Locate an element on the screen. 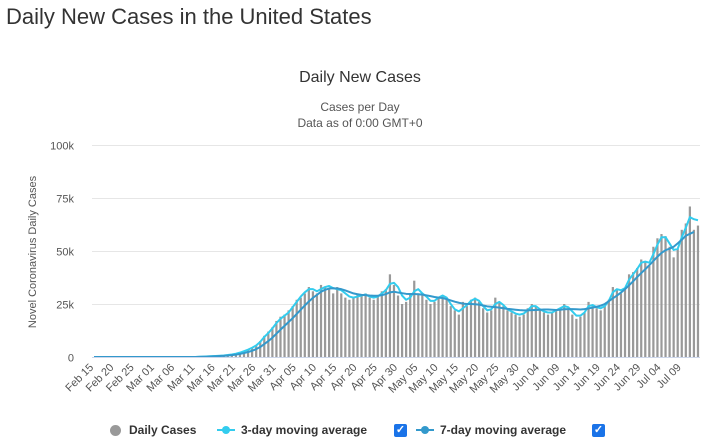 The image size is (706, 447). y-tick-label: 50k is located at coordinates (65, 253).